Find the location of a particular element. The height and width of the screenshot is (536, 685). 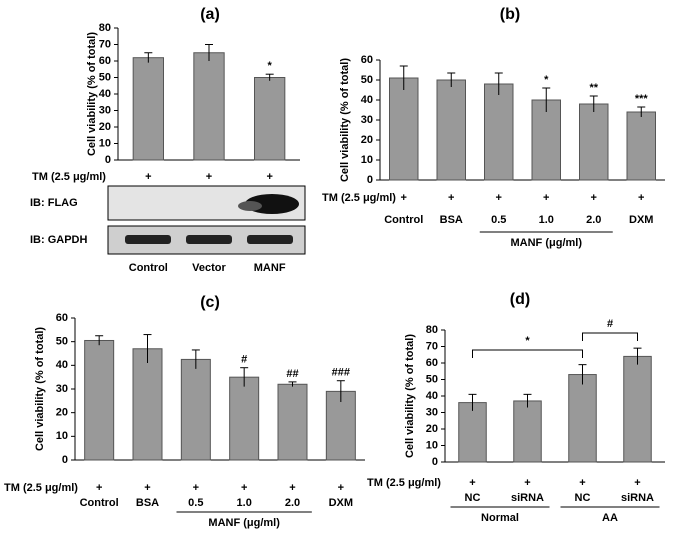

comparison-label: * is located at coordinates (527, 341).